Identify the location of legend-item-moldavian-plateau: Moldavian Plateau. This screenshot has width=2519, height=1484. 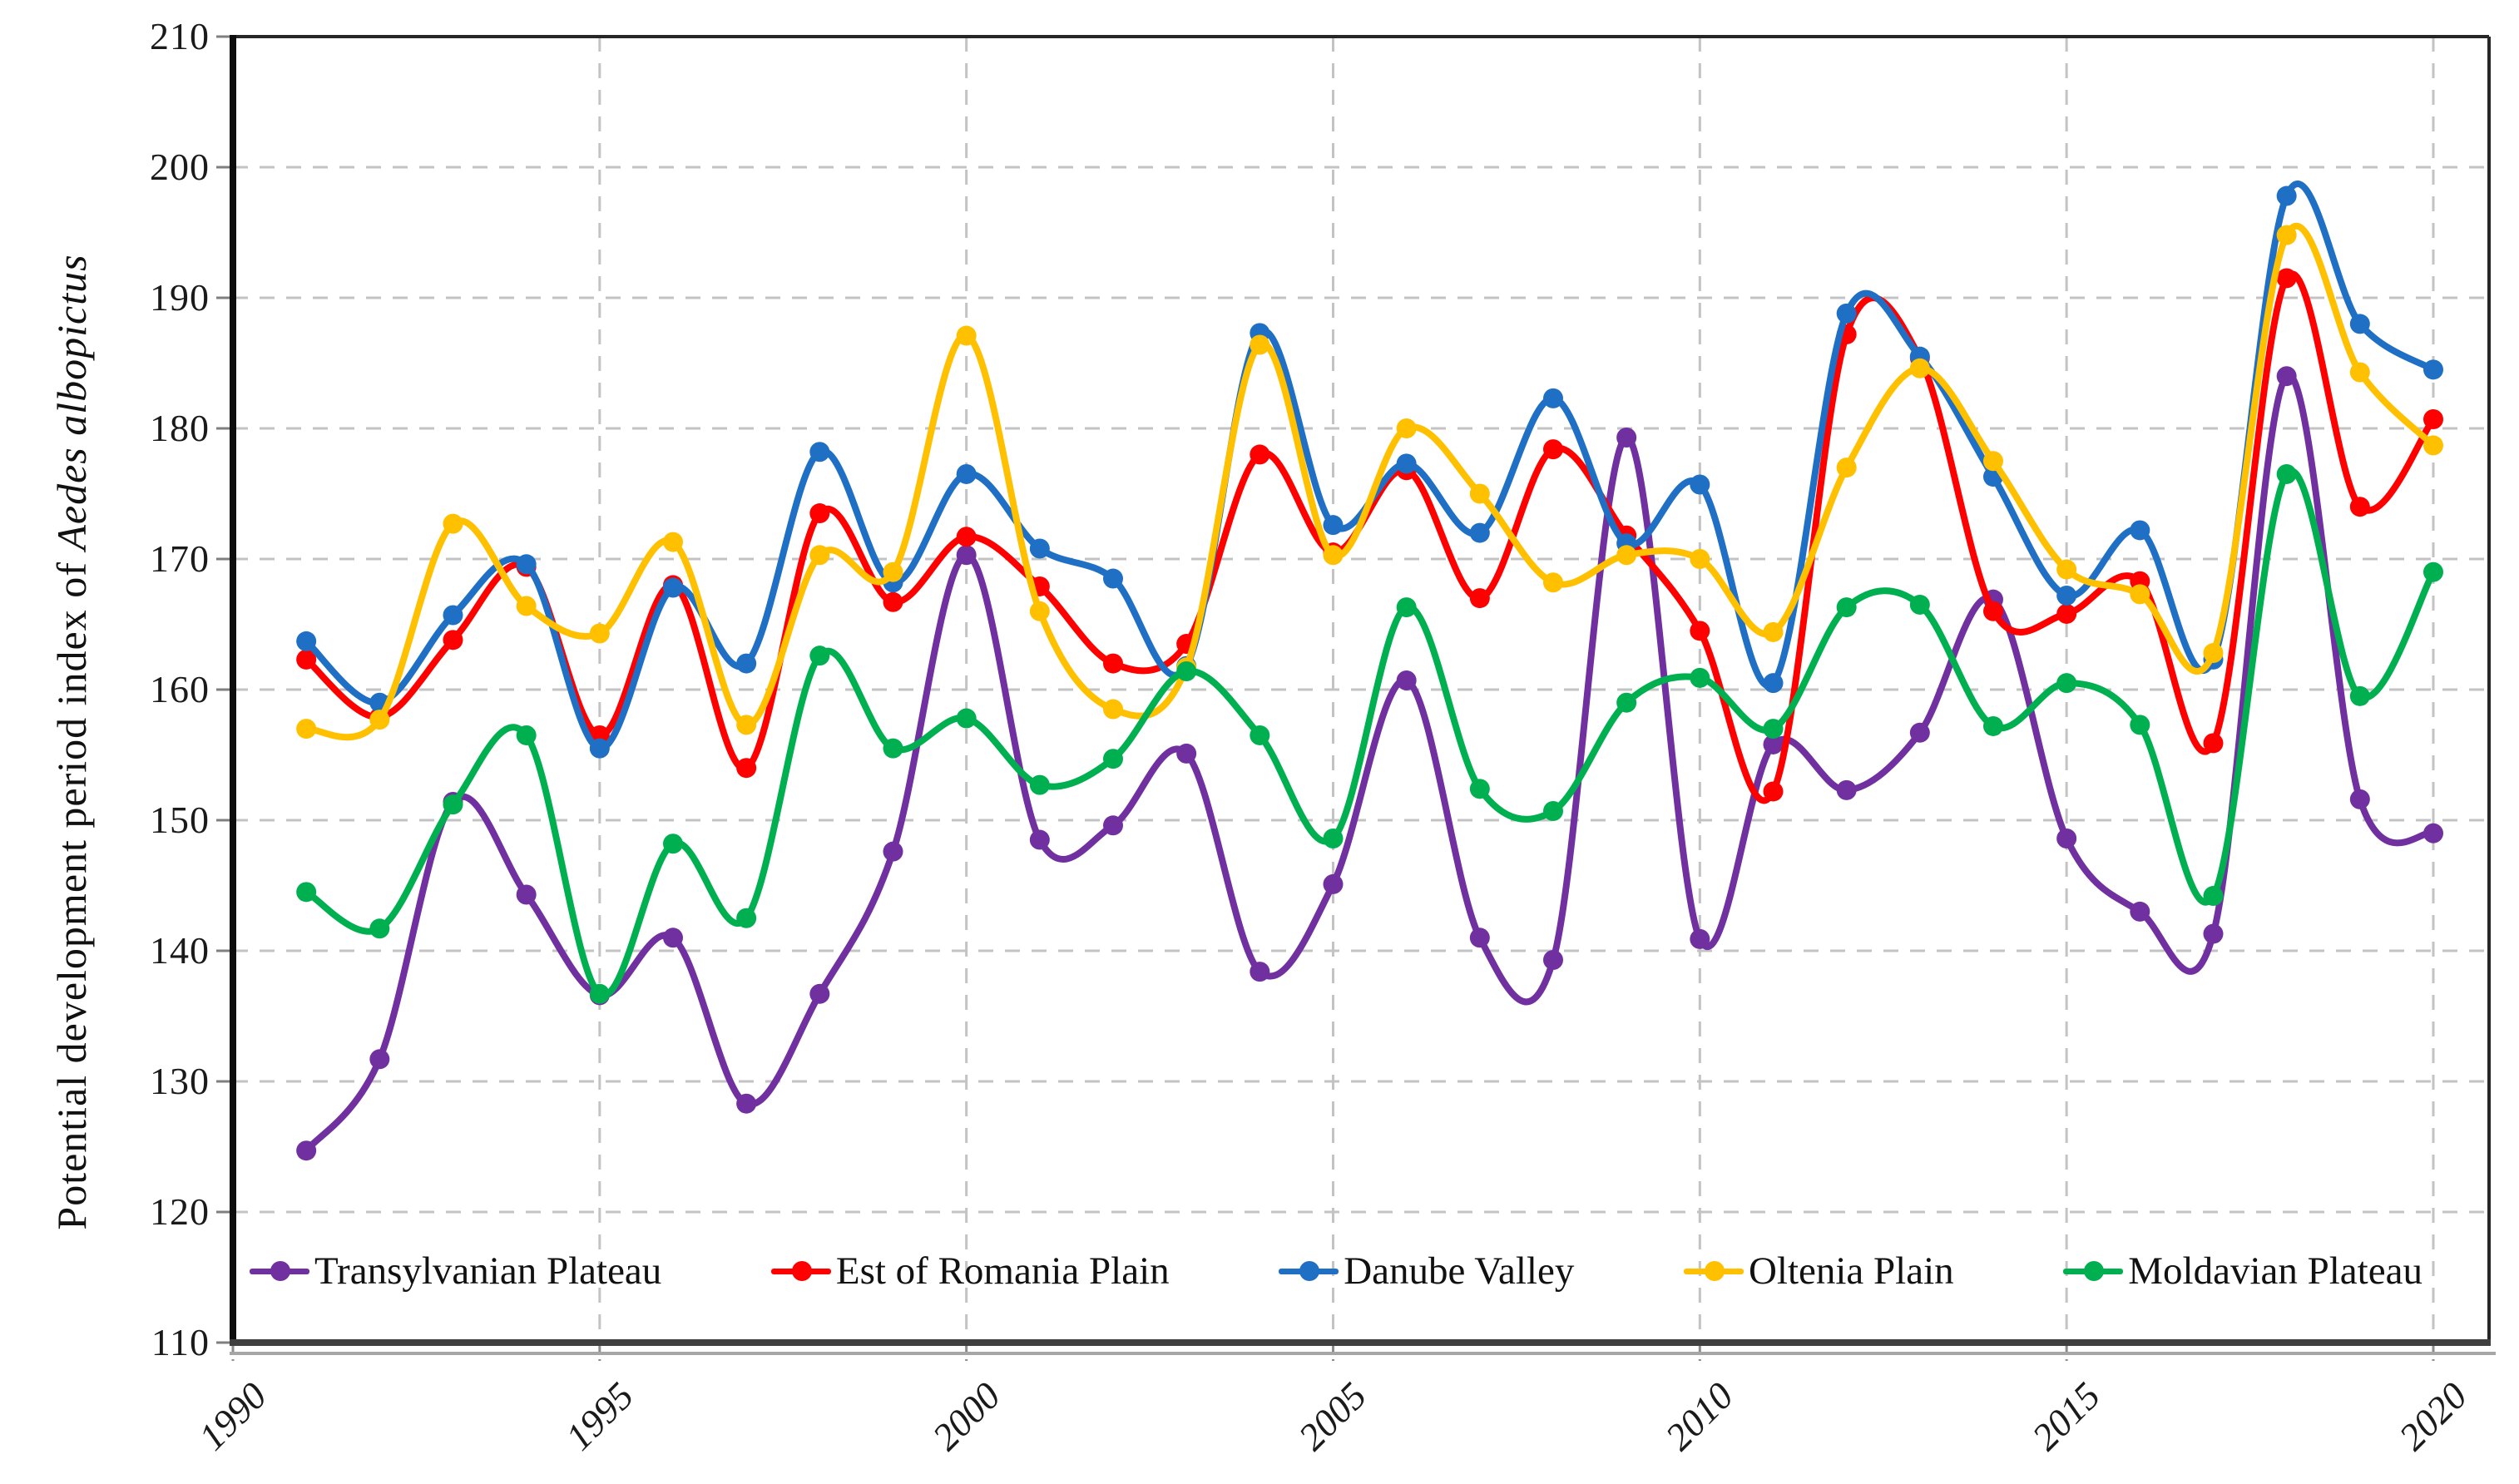
(2242, 1271).